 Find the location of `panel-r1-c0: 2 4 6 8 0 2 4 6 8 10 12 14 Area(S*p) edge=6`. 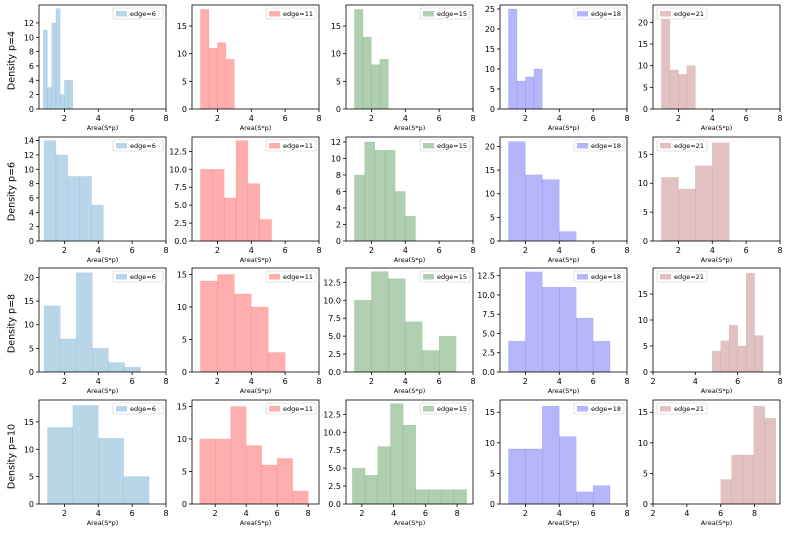

panel-r1-c0: 2 4 6 8 0 2 4 6 8 10 12 14 Area(S*p) edge=6 is located at coordinates (96, 200).